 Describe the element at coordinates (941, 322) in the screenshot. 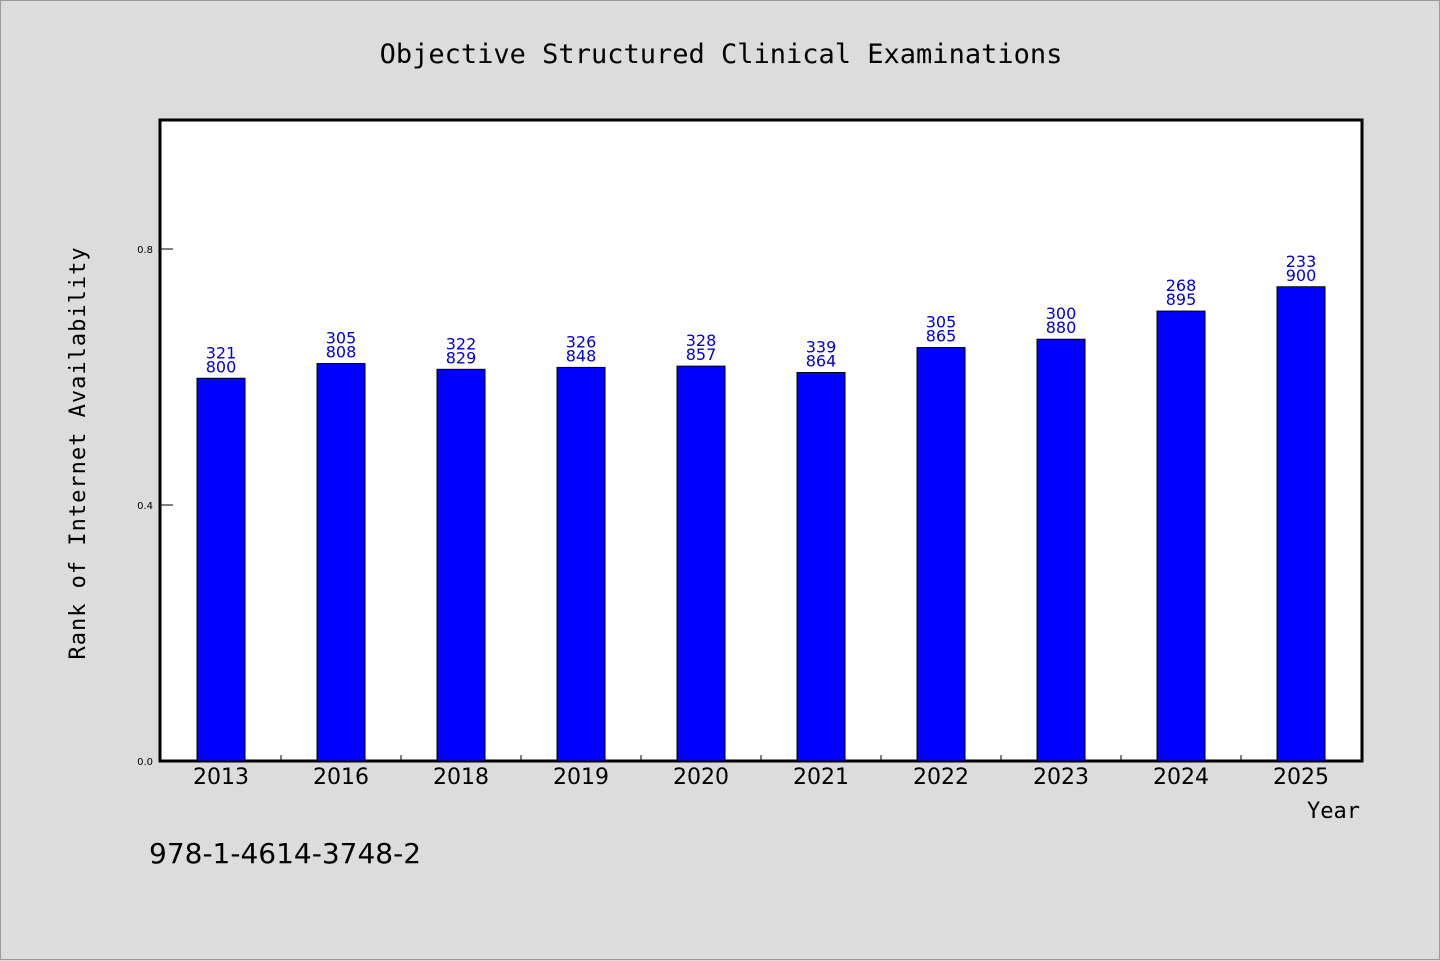

I see `data-label-2022-top: 305` at that location.